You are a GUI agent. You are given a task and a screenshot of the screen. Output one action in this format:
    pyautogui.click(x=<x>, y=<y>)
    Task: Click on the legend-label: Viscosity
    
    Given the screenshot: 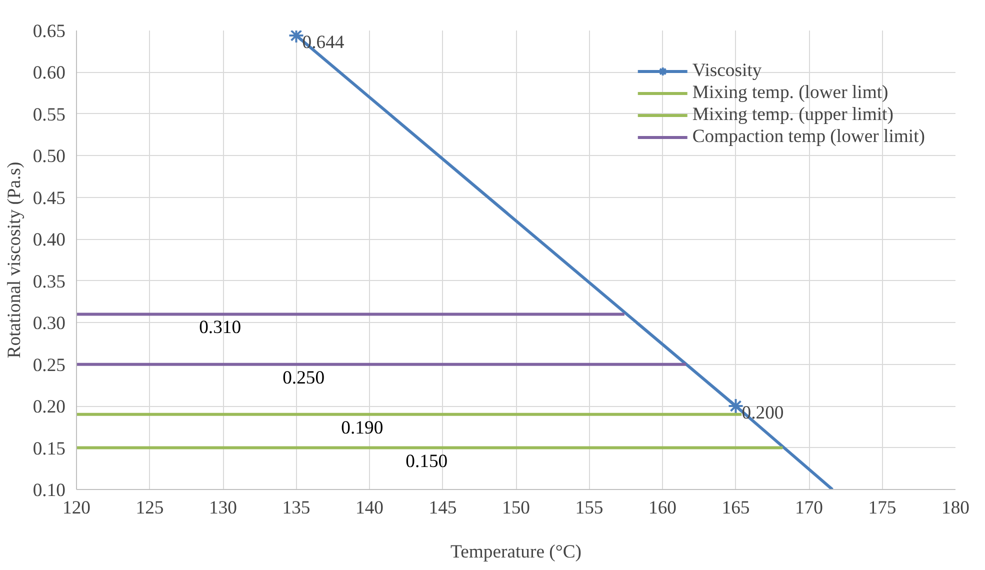 What is the action you would take?
    pyautogui.click(x=727, y=71)
    